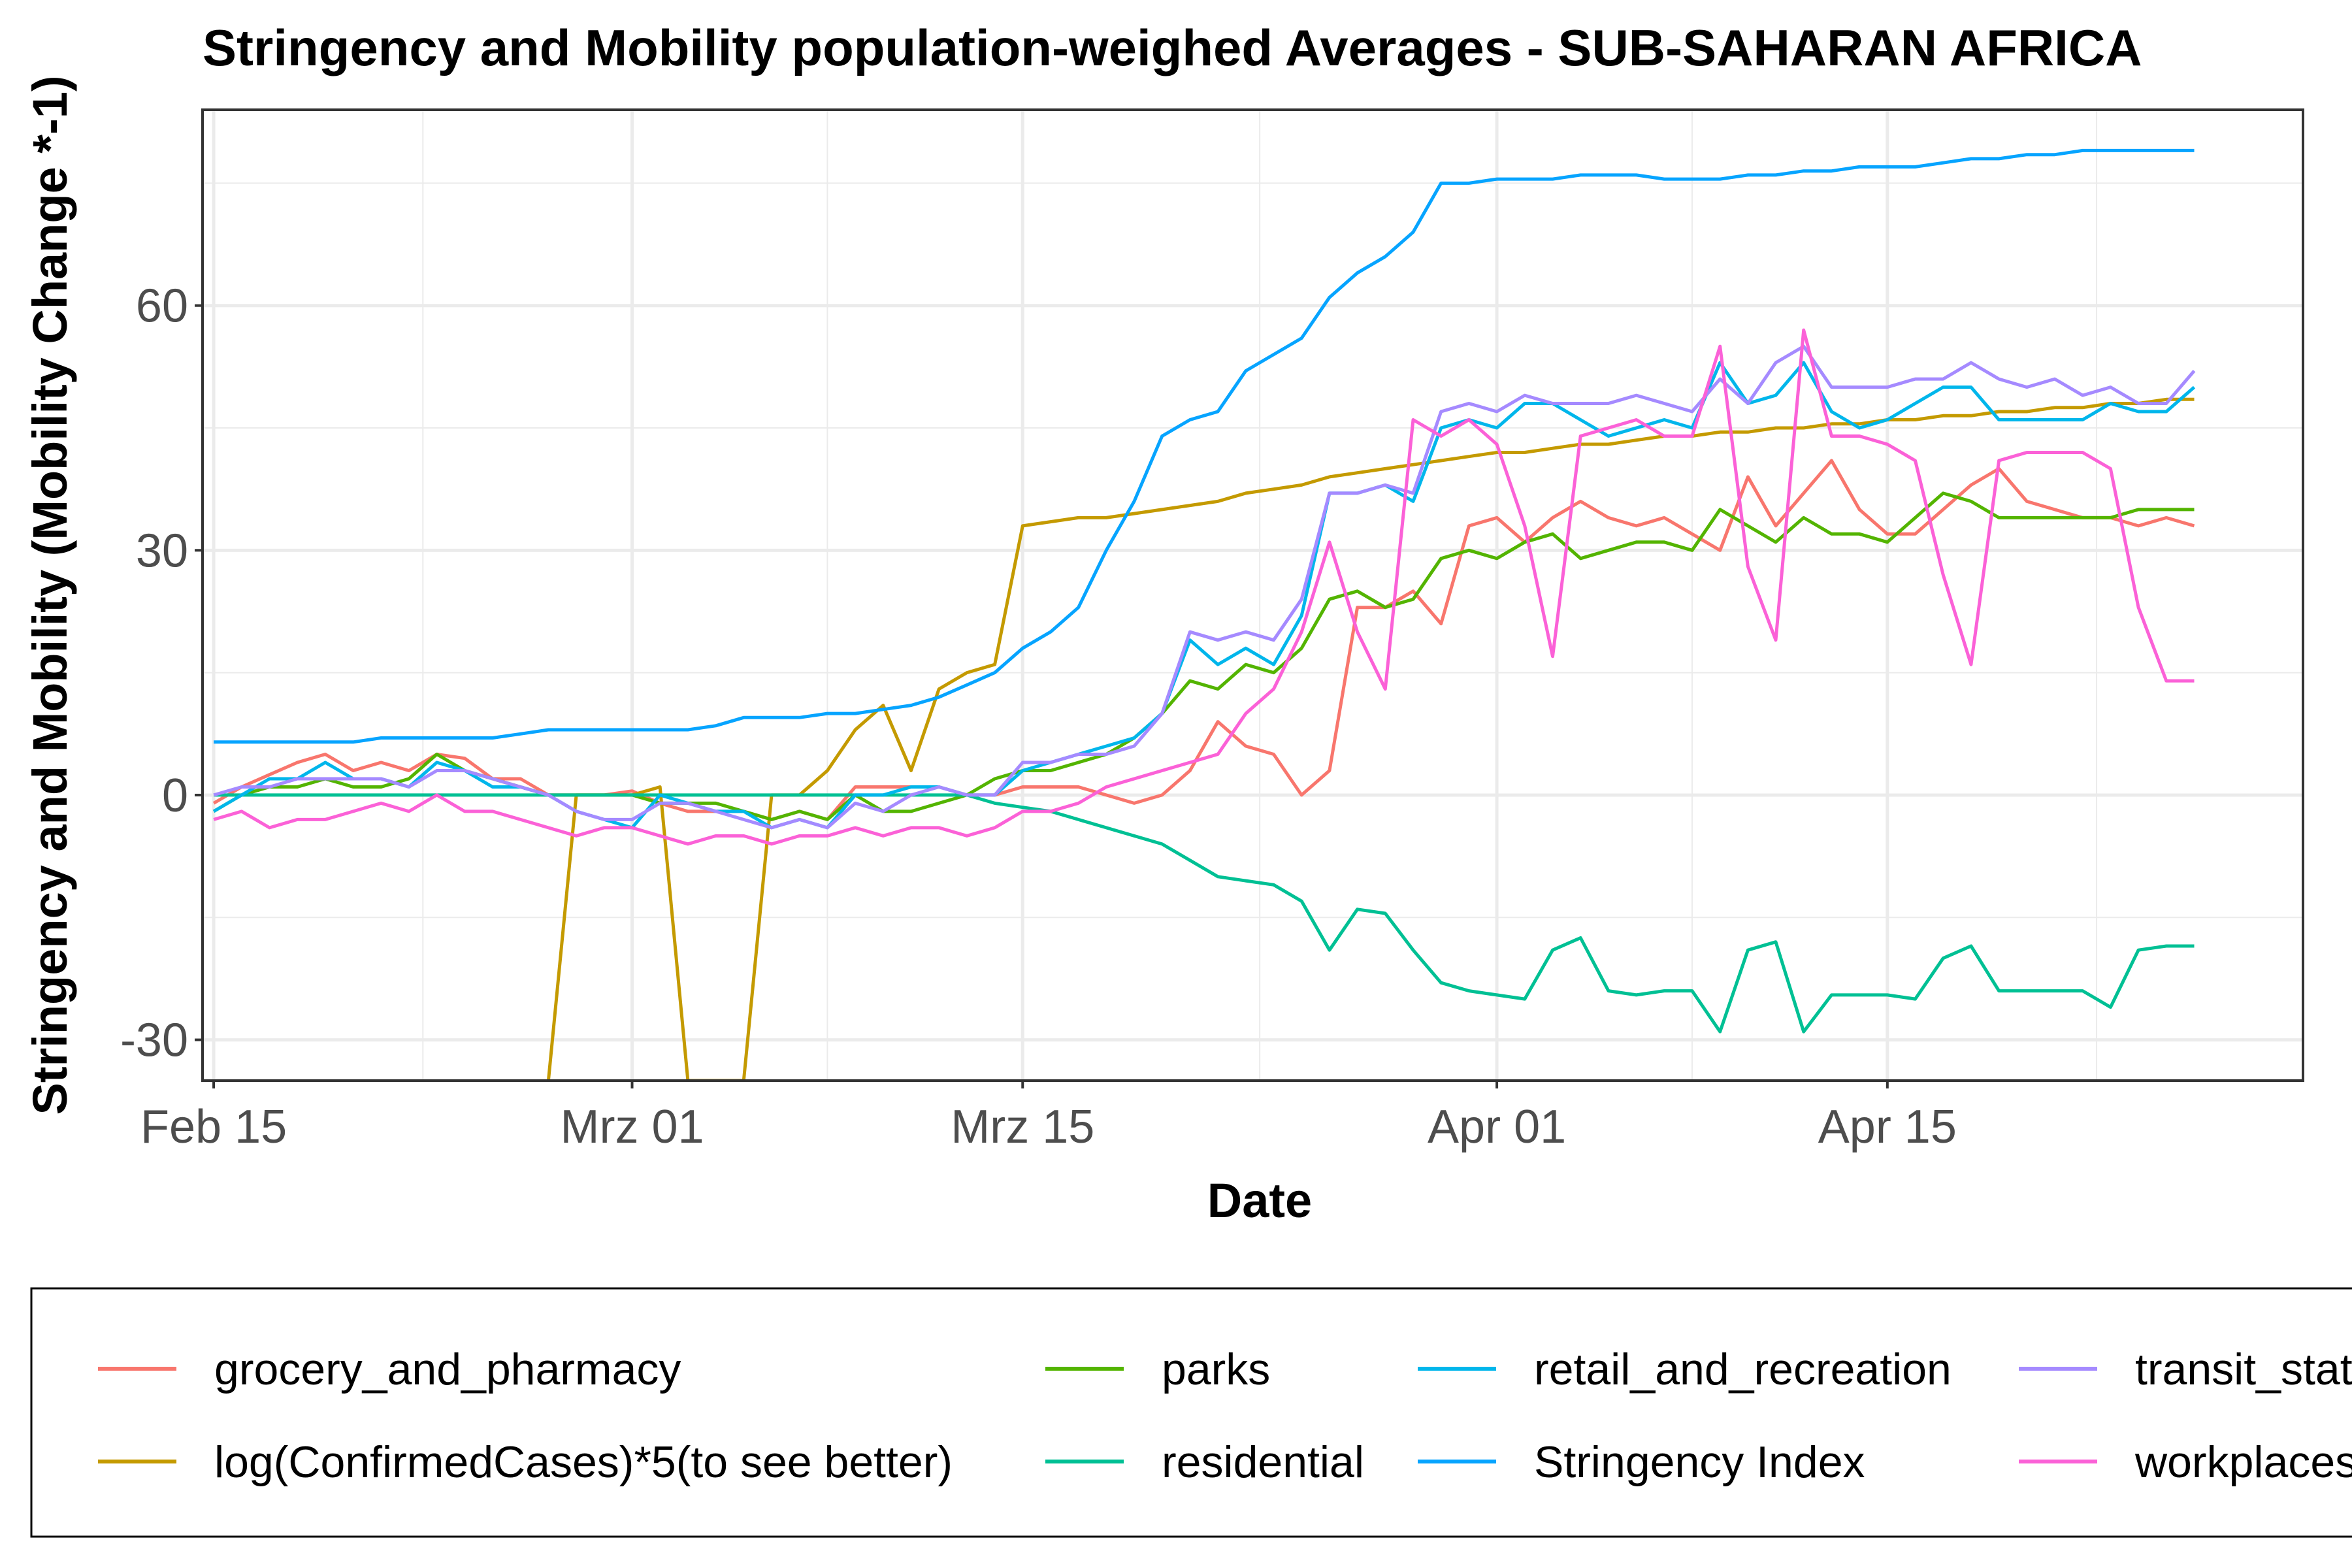 This screenshot has height=1568, width=2352. Describe the element at coordinates (213, 1127) in the screenshot. I see `x-tick-label: Feb 15` at that location.